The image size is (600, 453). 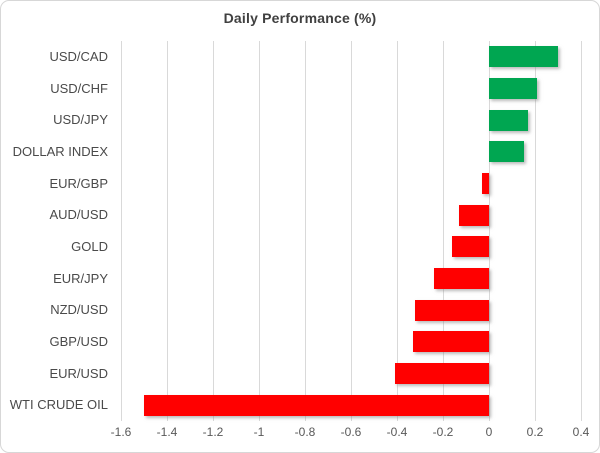 What do you see at coordinates (513, 88) in the screenshot?
I see `bar-usd-chf` at bounding box center [513, 88].